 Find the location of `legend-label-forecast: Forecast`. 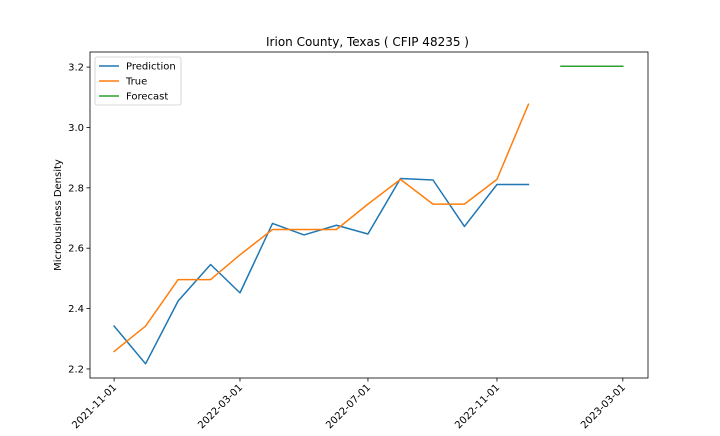

legend-label-forecast: Forecast is located at coordinates (147, 97).